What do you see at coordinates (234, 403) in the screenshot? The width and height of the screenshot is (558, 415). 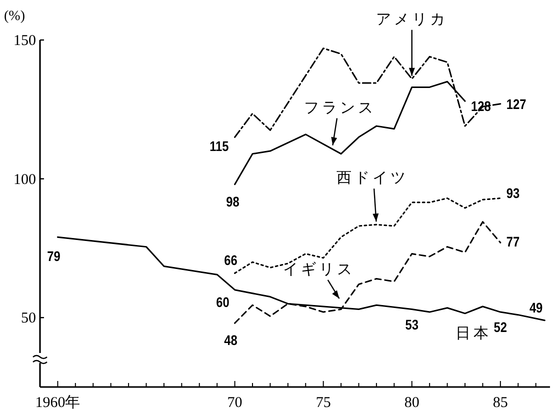 I see `x-tick-label: 70` at bounding box center [234, 403].